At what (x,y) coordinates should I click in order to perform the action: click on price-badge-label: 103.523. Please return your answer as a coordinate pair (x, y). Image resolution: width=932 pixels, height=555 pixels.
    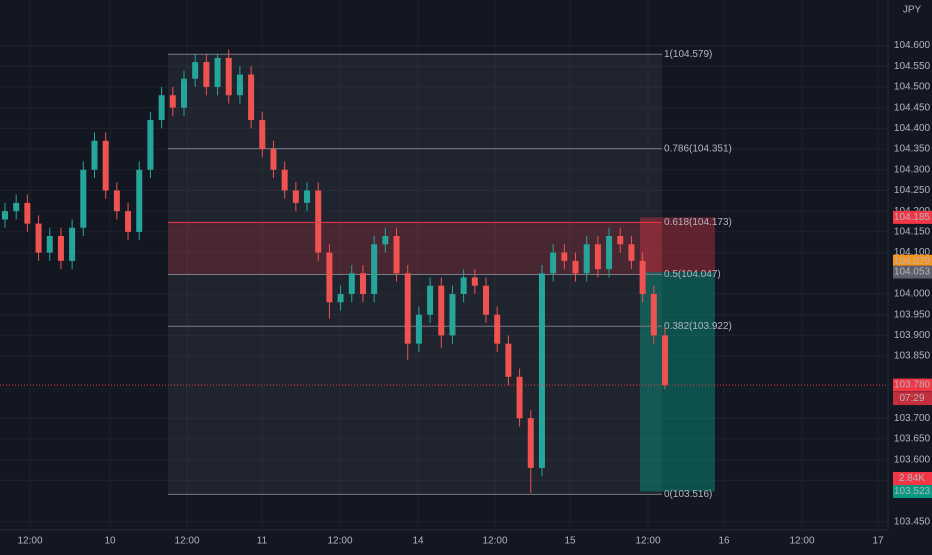
    Looking at the image, I should click on (912, 491).